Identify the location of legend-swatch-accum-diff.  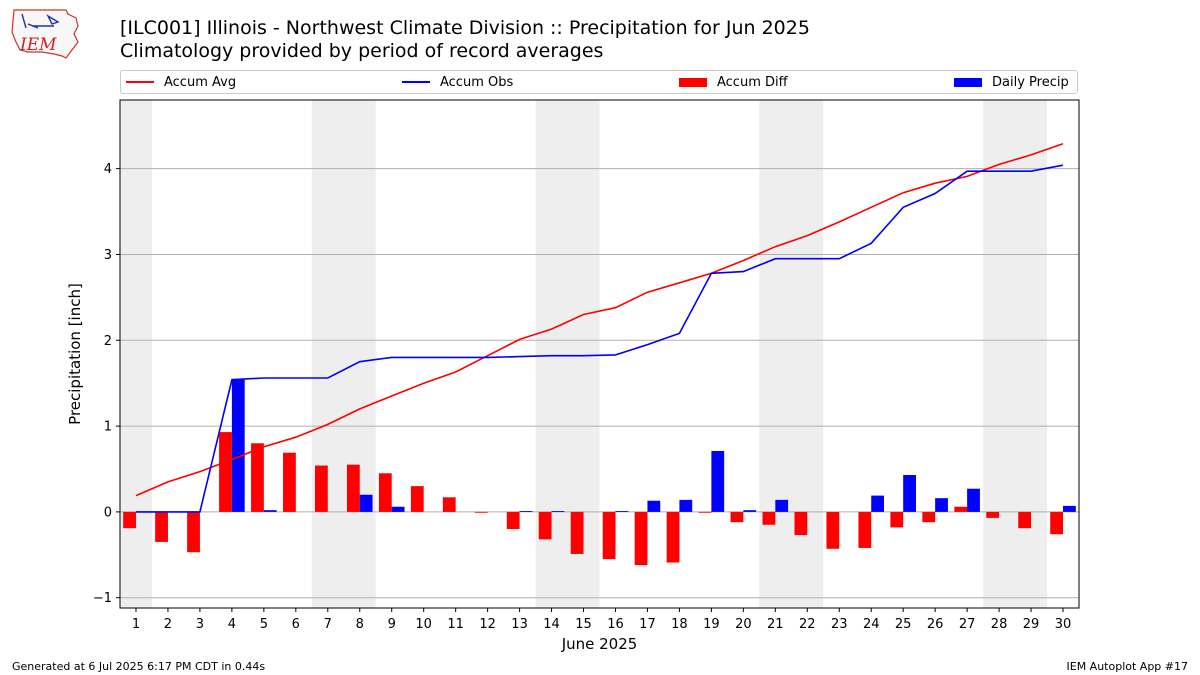
(693, 82).